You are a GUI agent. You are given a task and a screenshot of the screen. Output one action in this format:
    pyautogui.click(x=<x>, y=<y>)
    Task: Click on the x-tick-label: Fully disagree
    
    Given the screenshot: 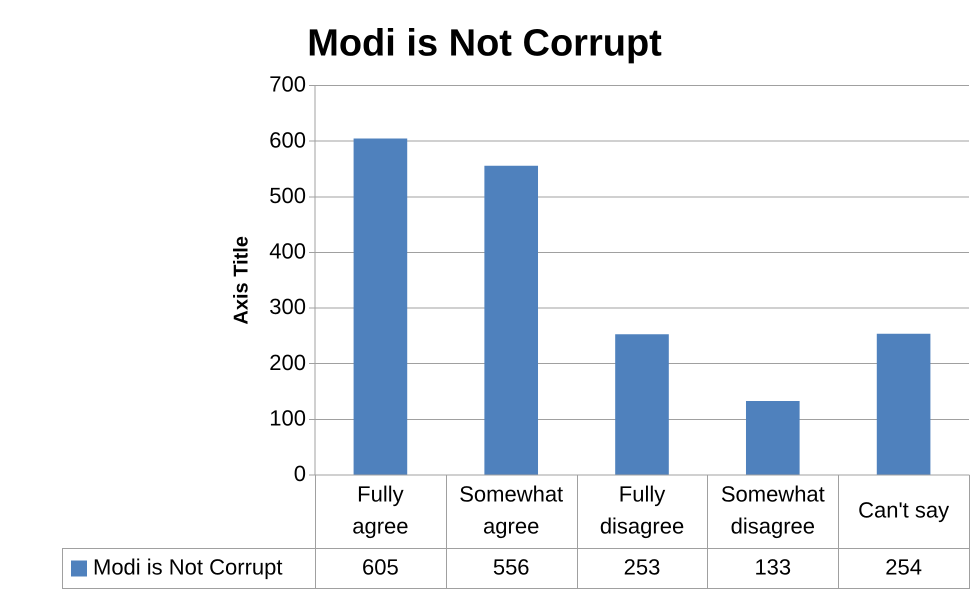 What is the action you would take?
    pyautogui.click(x=642, y=510)
    